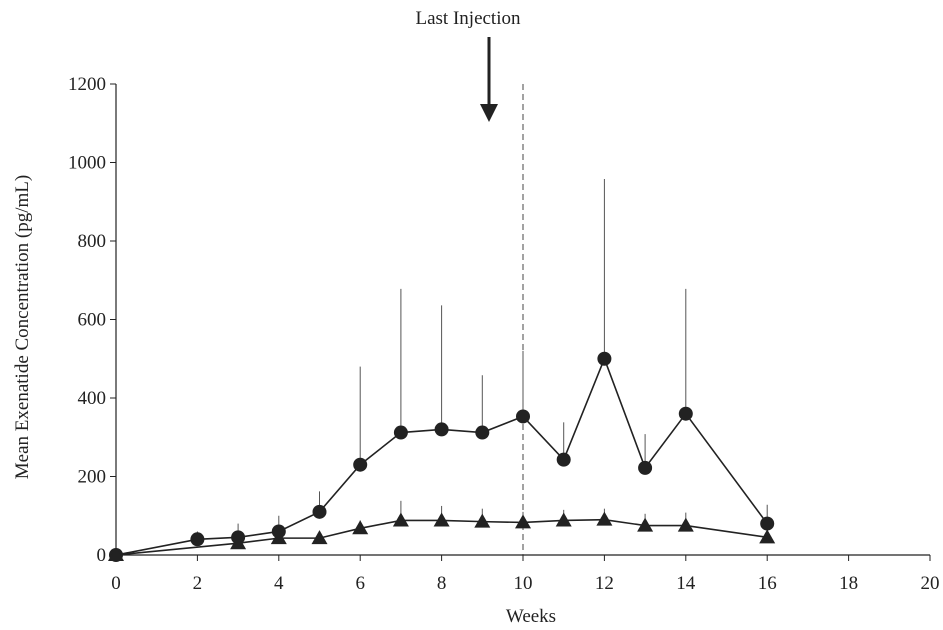  Describe the element at coordinates (686, 583) in the screenshot. I see `x-tick-label: 14` at that location.